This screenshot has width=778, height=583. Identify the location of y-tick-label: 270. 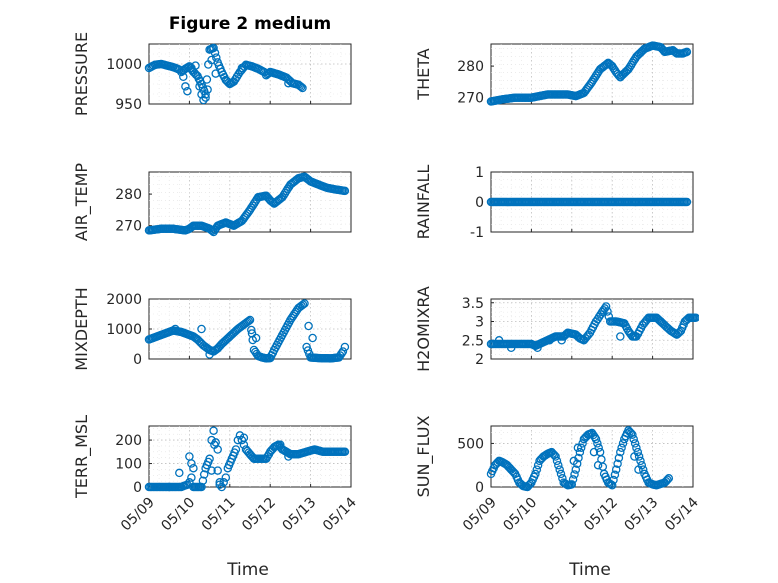
(128, 227).